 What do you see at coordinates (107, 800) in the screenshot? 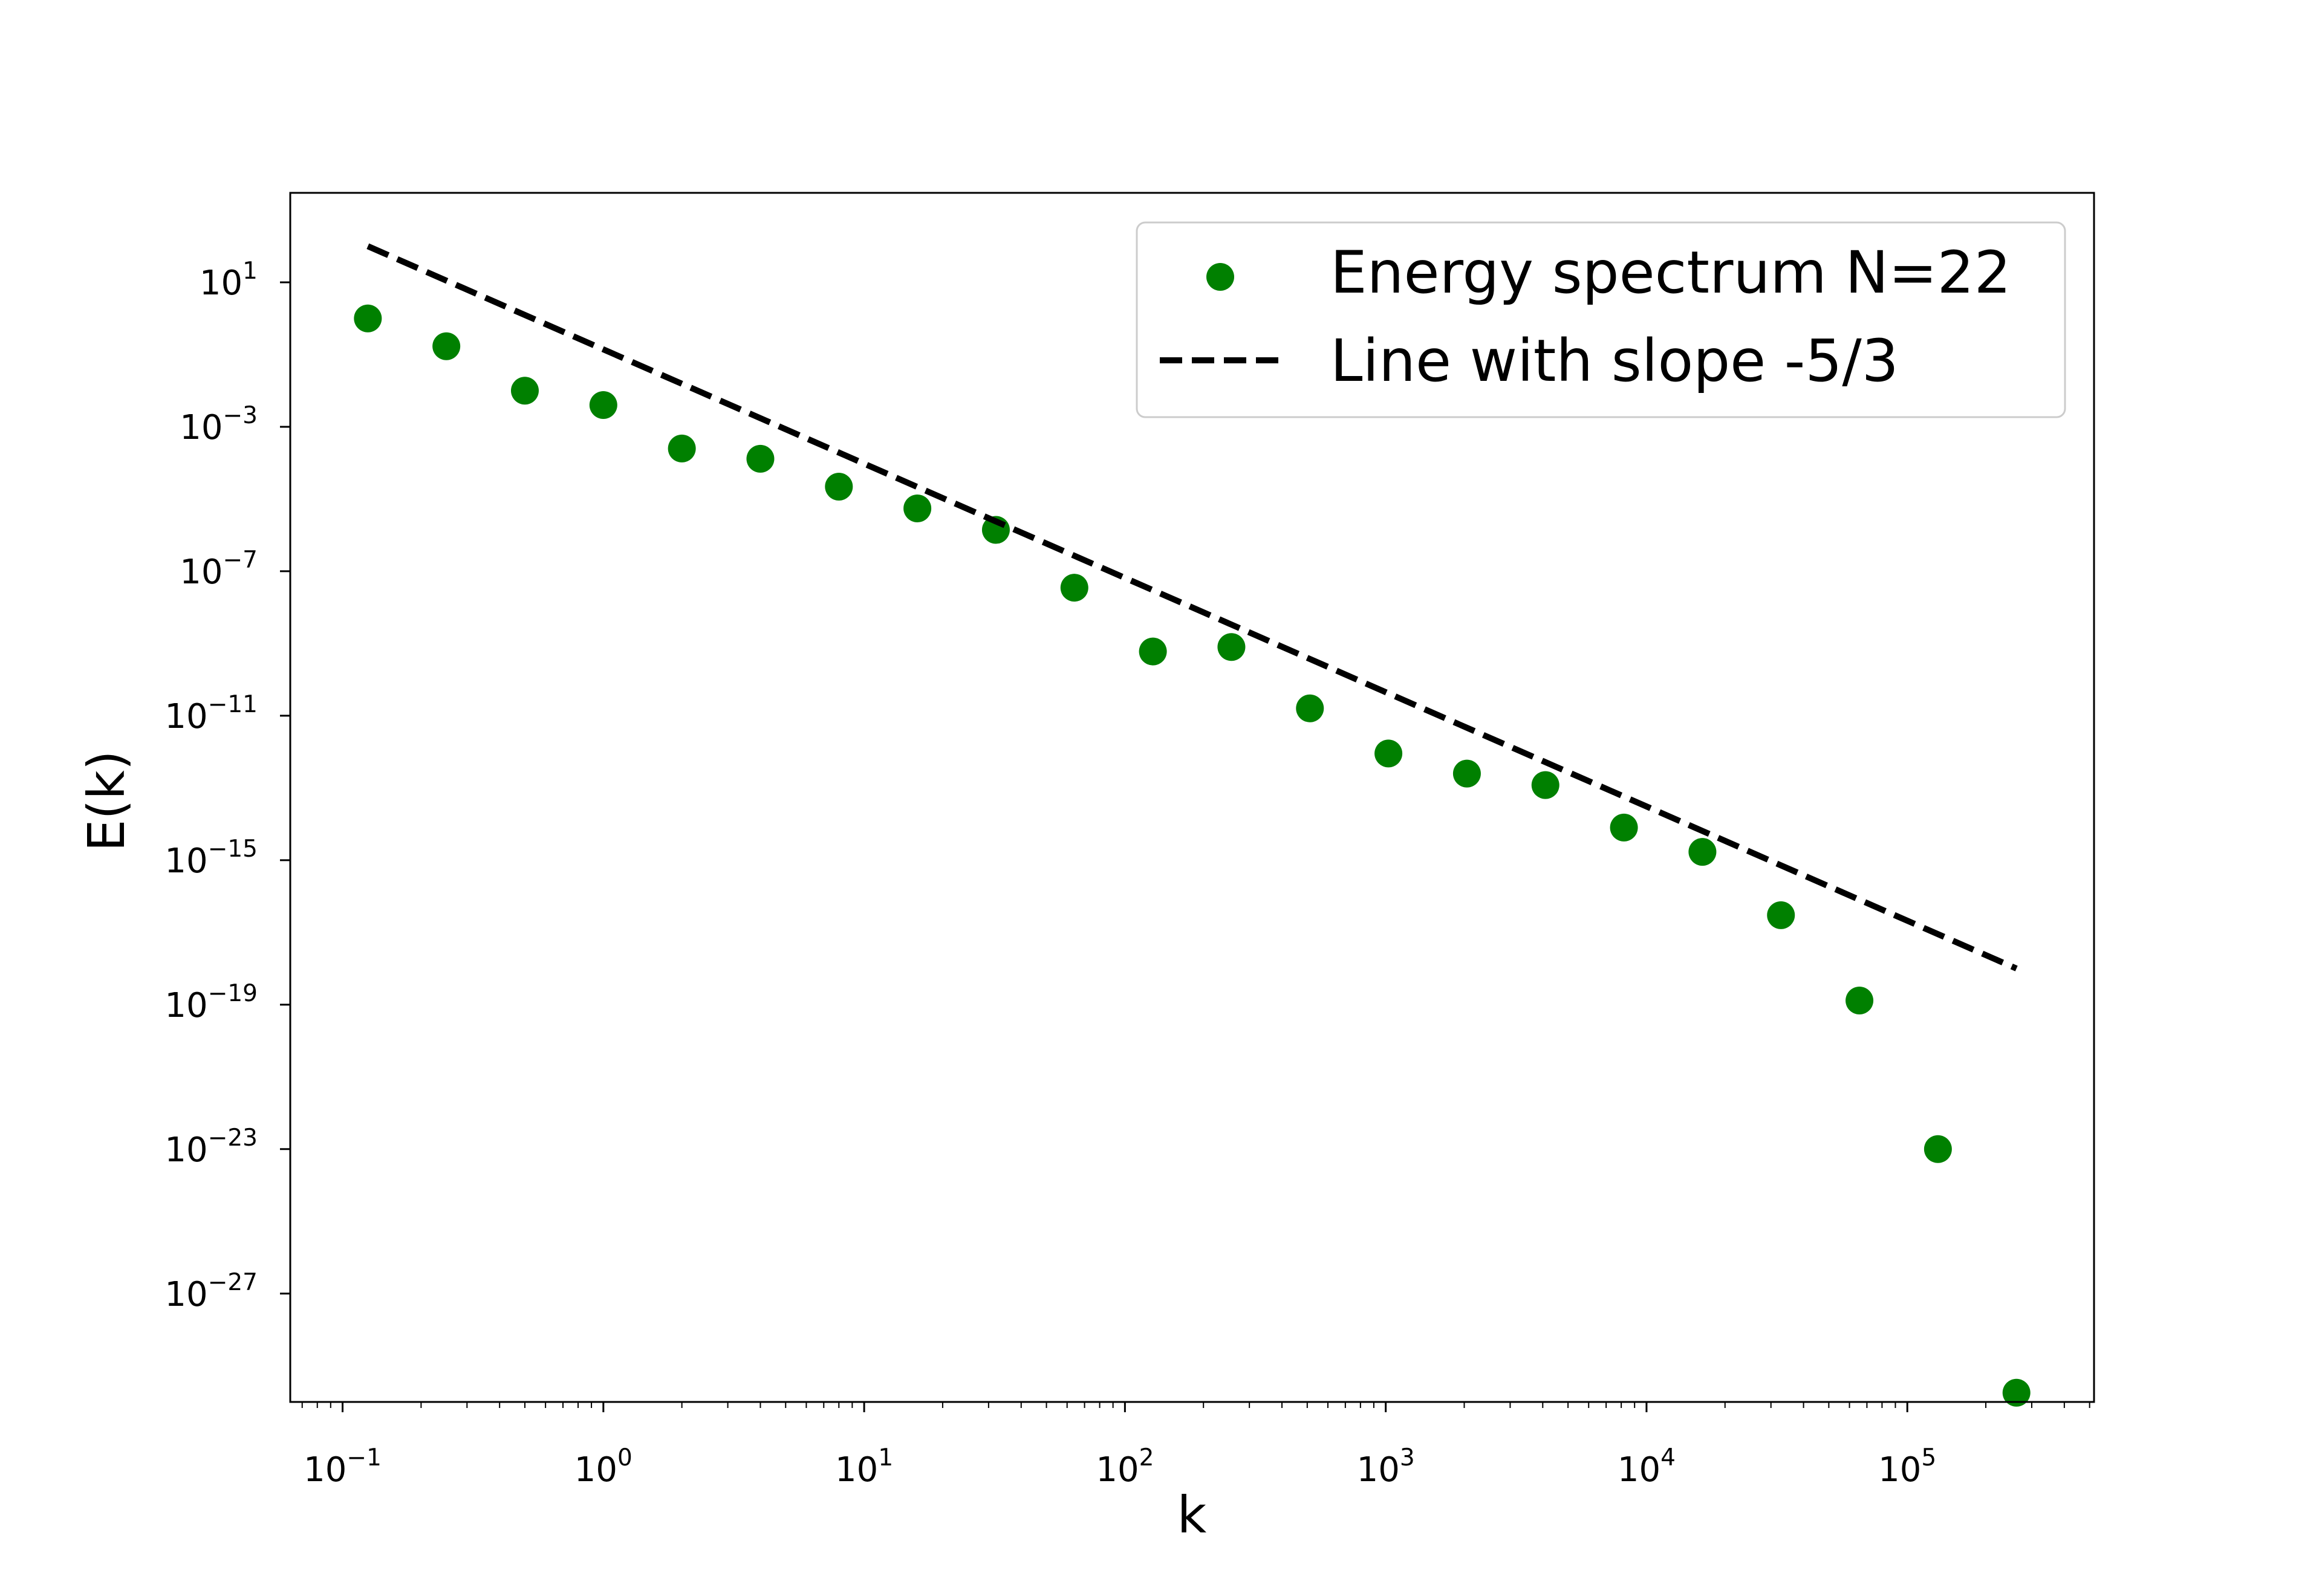
I see `y-axis-label: E(k)` at bounding box center [107, 800].